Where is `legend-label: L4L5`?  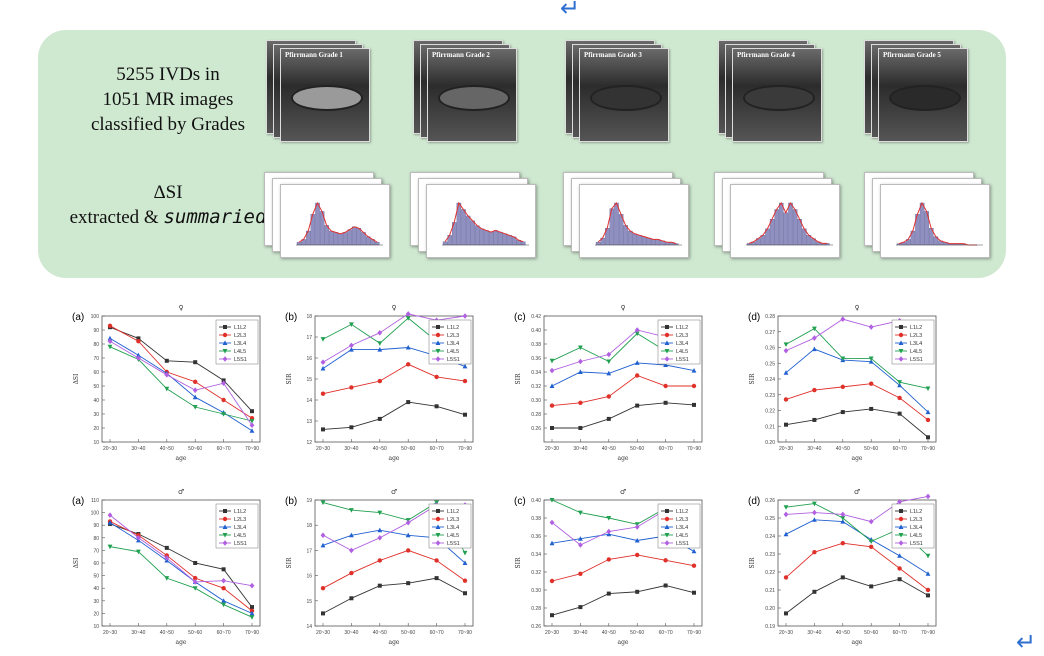
legend-label: L4L5 is located at coordinates (682, 352).